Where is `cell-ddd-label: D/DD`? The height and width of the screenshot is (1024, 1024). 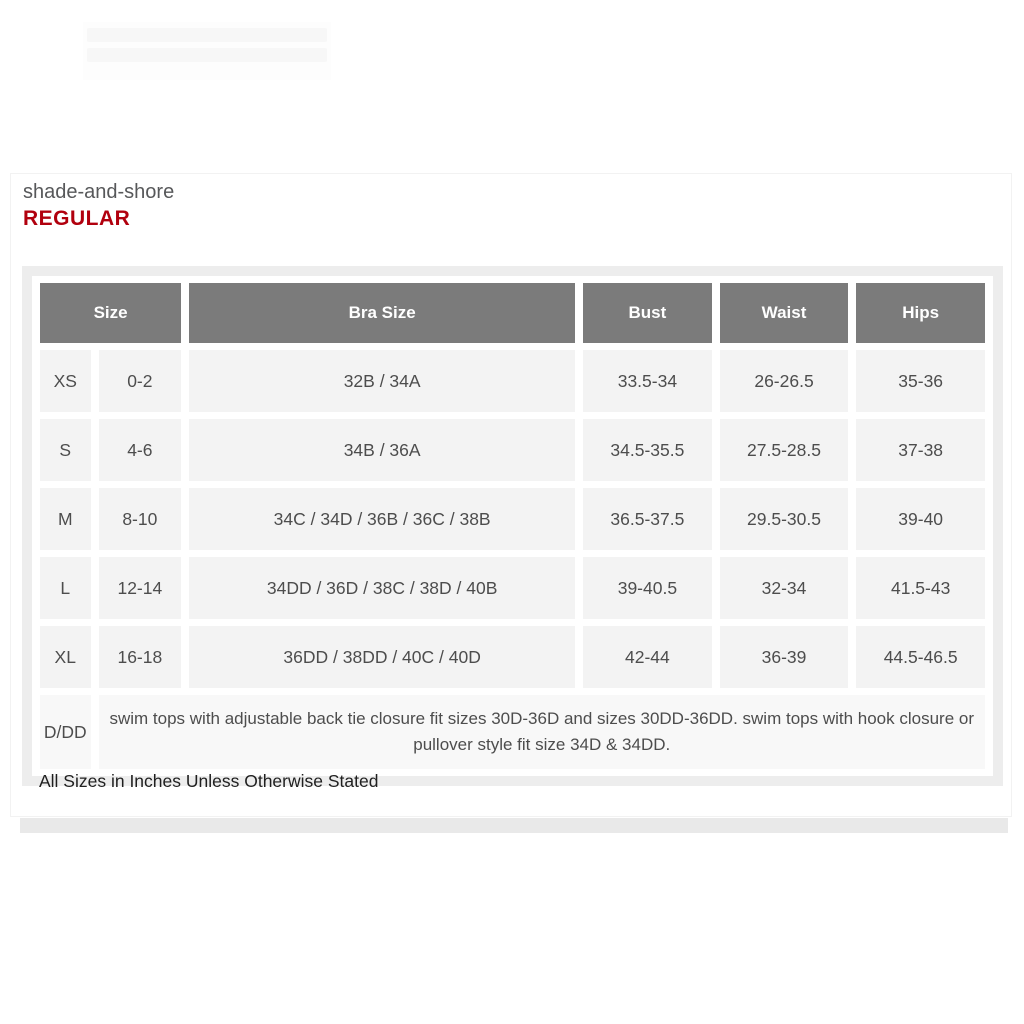
cell-ddd-label: D/DD is located at coordinates (65, 732).